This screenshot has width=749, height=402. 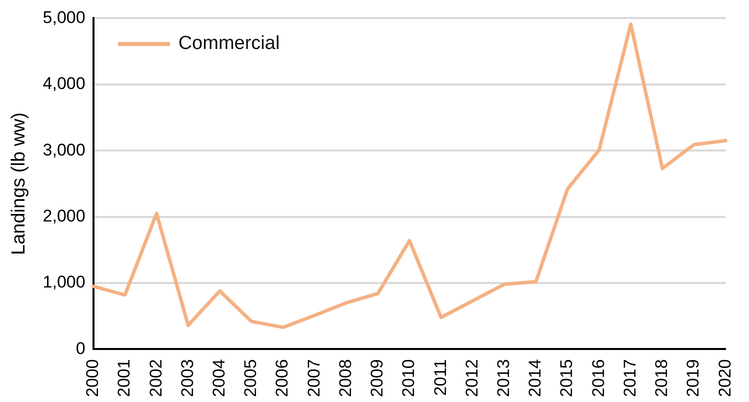 What do you see at coordinates (724, 378) in the screenshot?
I see `x-tick-label: 2020` at bounding box center [724, 378].